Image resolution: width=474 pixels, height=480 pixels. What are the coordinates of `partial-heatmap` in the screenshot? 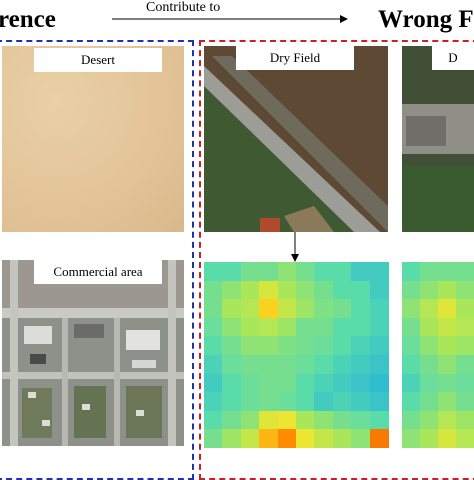 It's located at (438, 355).